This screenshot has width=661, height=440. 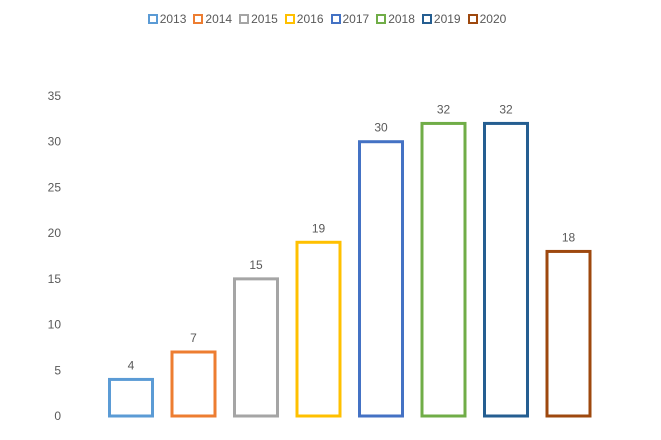 I want to click on data-label-2016: 19, so click(x=319, y=228).